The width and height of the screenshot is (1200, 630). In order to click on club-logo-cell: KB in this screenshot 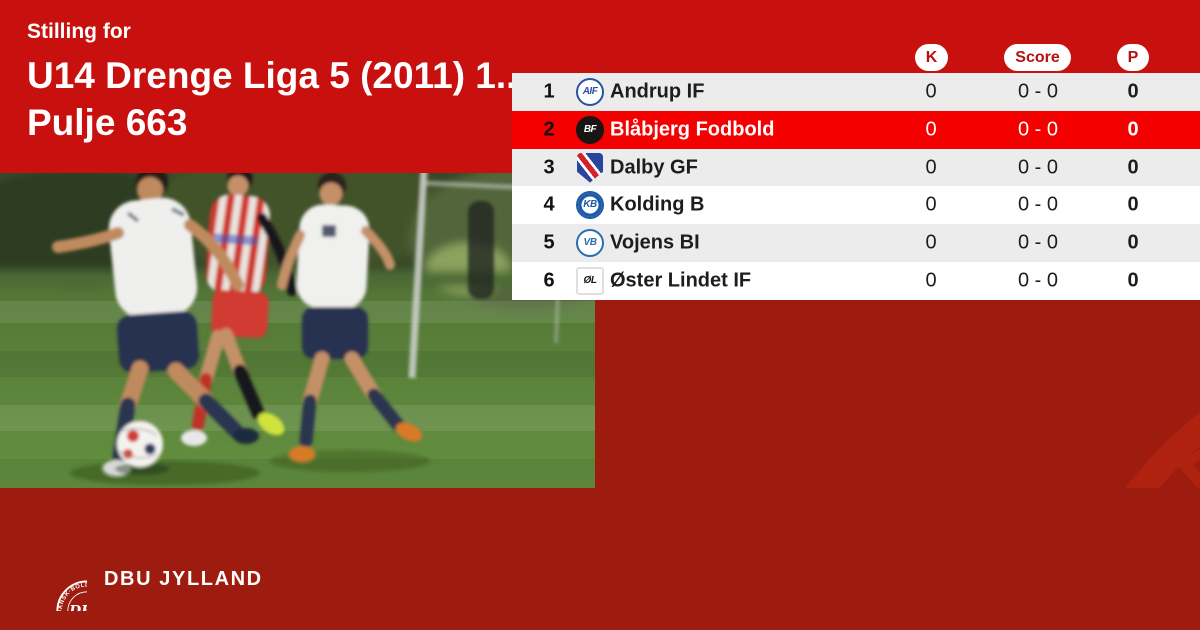, I will do `click(590, 205)`.